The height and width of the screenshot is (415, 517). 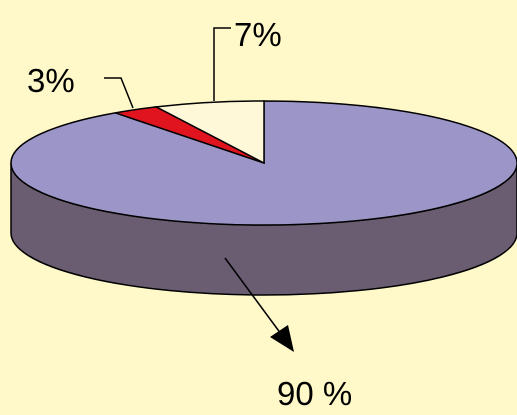 I want to click on slice-label-1: 90 %, so click(x=314, y=393).